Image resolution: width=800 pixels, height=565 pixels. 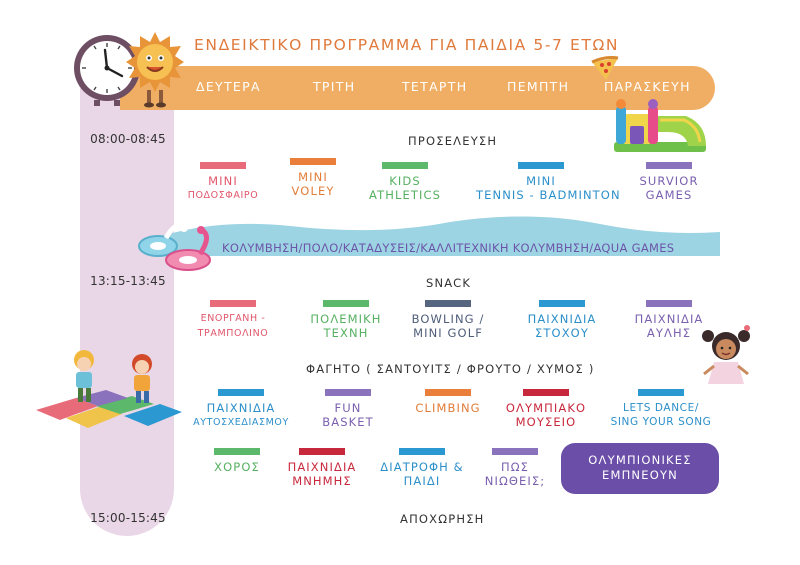 I want to click on activity-line2: ΜΟΥΣΕΙΟ, so click(x=546, y=422).